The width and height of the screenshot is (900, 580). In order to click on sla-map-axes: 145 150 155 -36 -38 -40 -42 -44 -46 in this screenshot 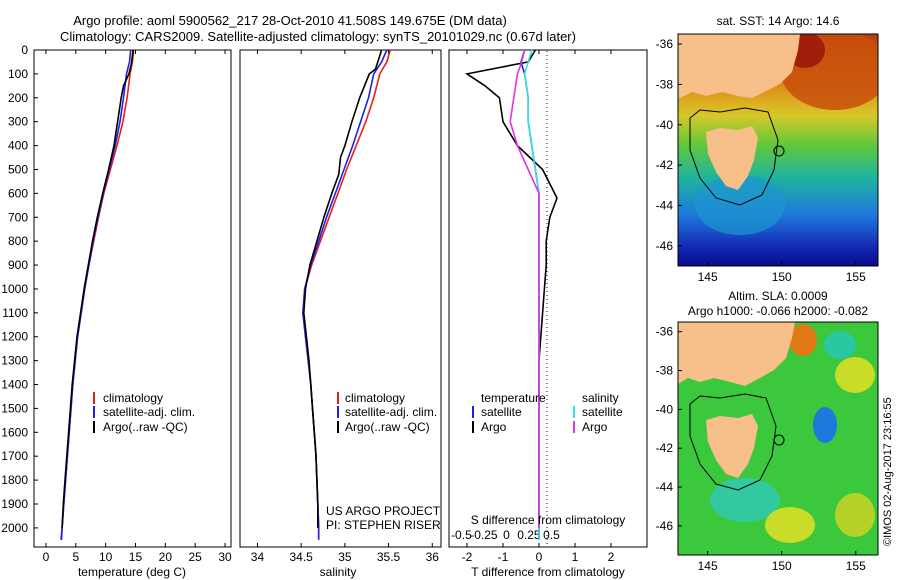, I will do `click(761, 449)`.